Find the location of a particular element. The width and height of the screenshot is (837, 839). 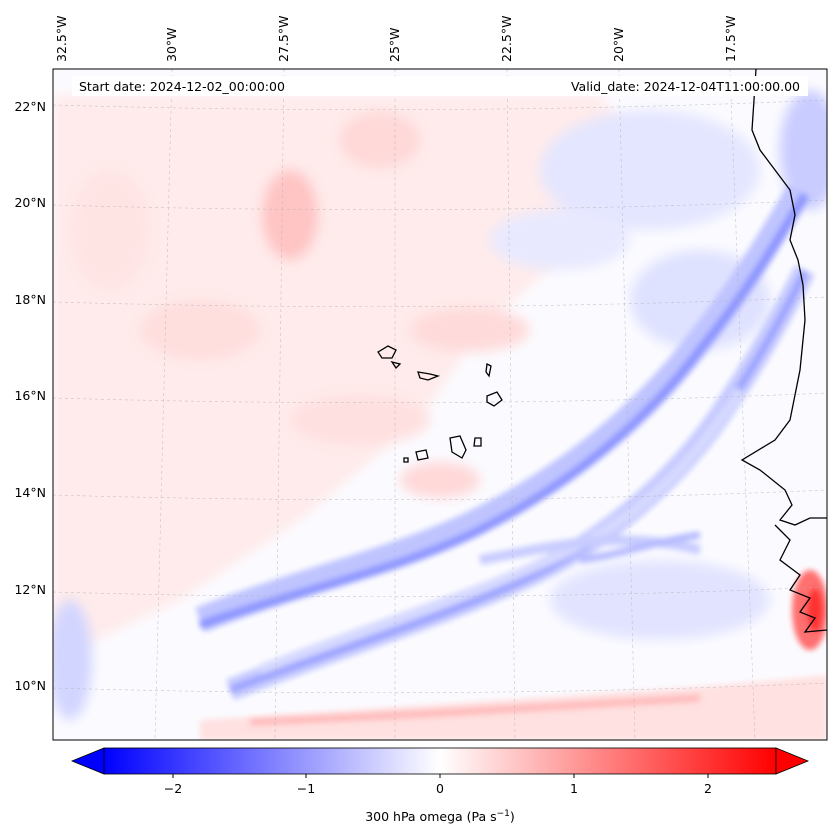

lat-label-22n: 22°N is located at coordinates (30, 106).